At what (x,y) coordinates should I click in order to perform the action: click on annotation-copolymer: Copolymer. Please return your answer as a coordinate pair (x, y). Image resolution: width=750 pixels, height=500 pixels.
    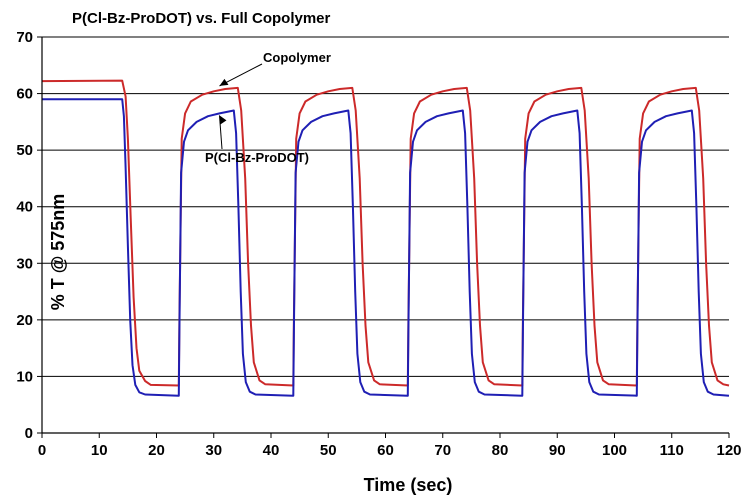
    Looking at the image, I should click on (297, 57).